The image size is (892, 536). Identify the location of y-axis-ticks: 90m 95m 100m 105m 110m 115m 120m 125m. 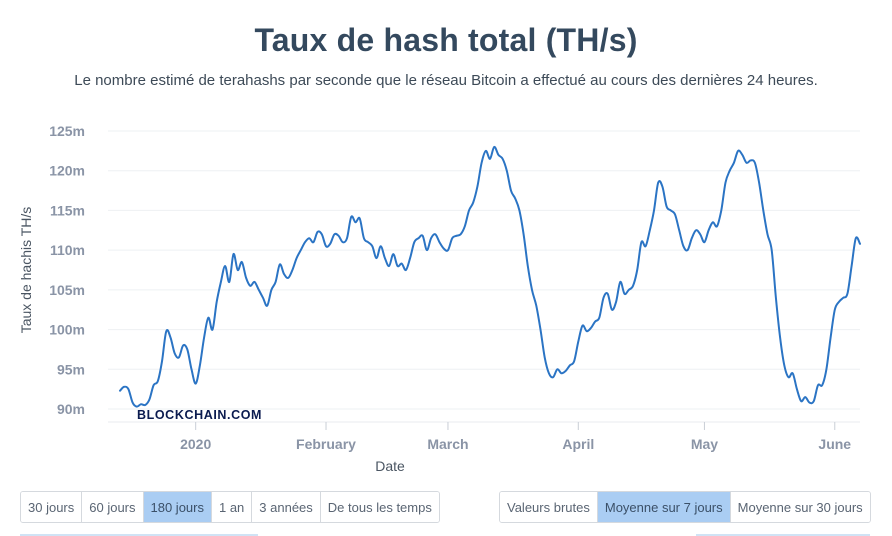
(67, 270).